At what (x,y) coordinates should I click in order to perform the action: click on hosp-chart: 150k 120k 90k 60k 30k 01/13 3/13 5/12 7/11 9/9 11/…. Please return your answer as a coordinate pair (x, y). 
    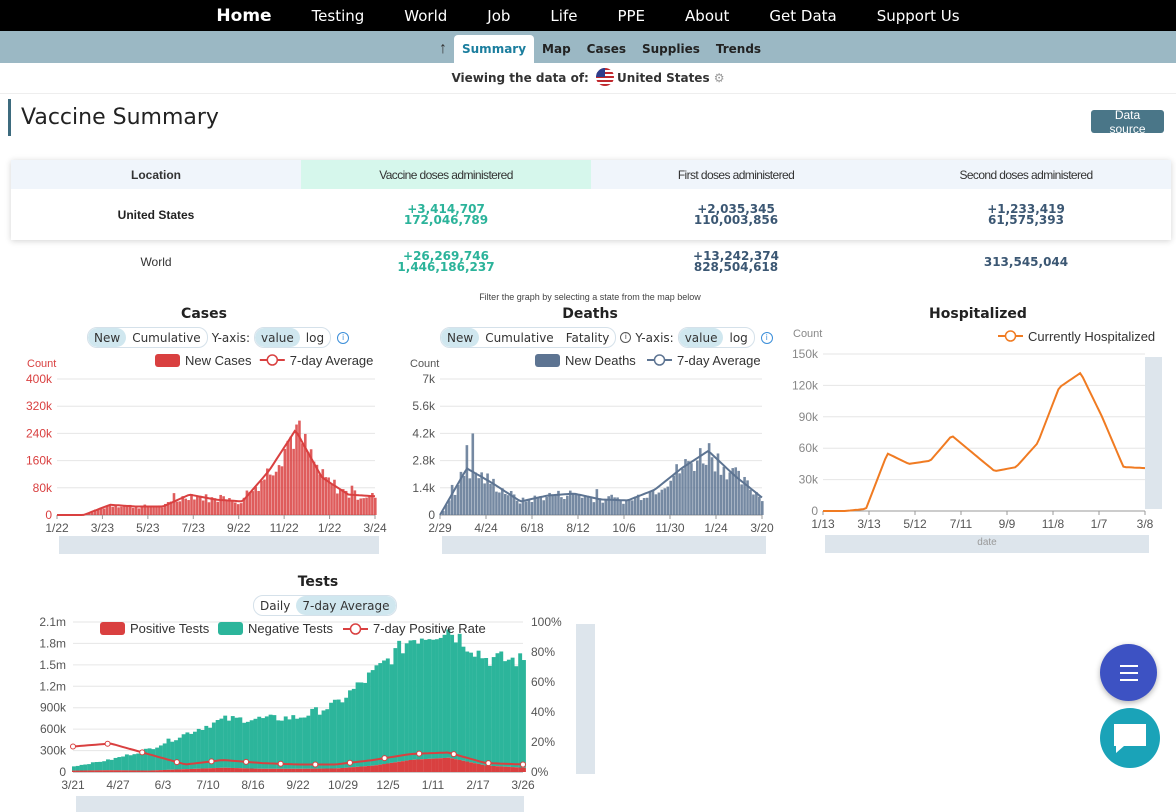
    Looking at the image, I should click on (978, 442).